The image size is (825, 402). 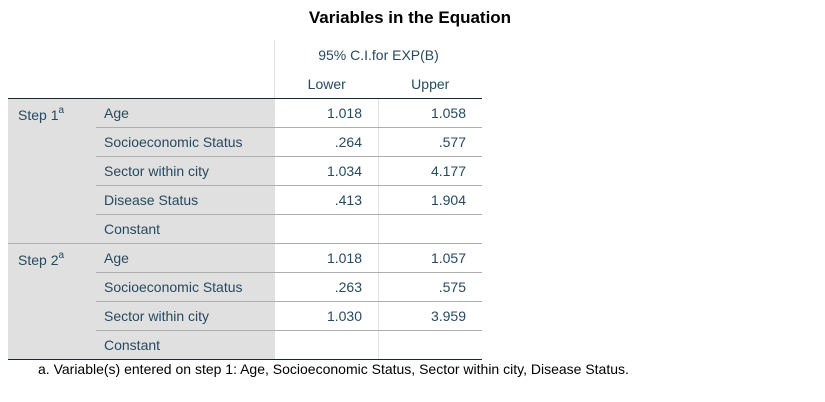 I want to click on ci-span-header: 95% C.I.for EXP(B), so click(x=378, y=55).